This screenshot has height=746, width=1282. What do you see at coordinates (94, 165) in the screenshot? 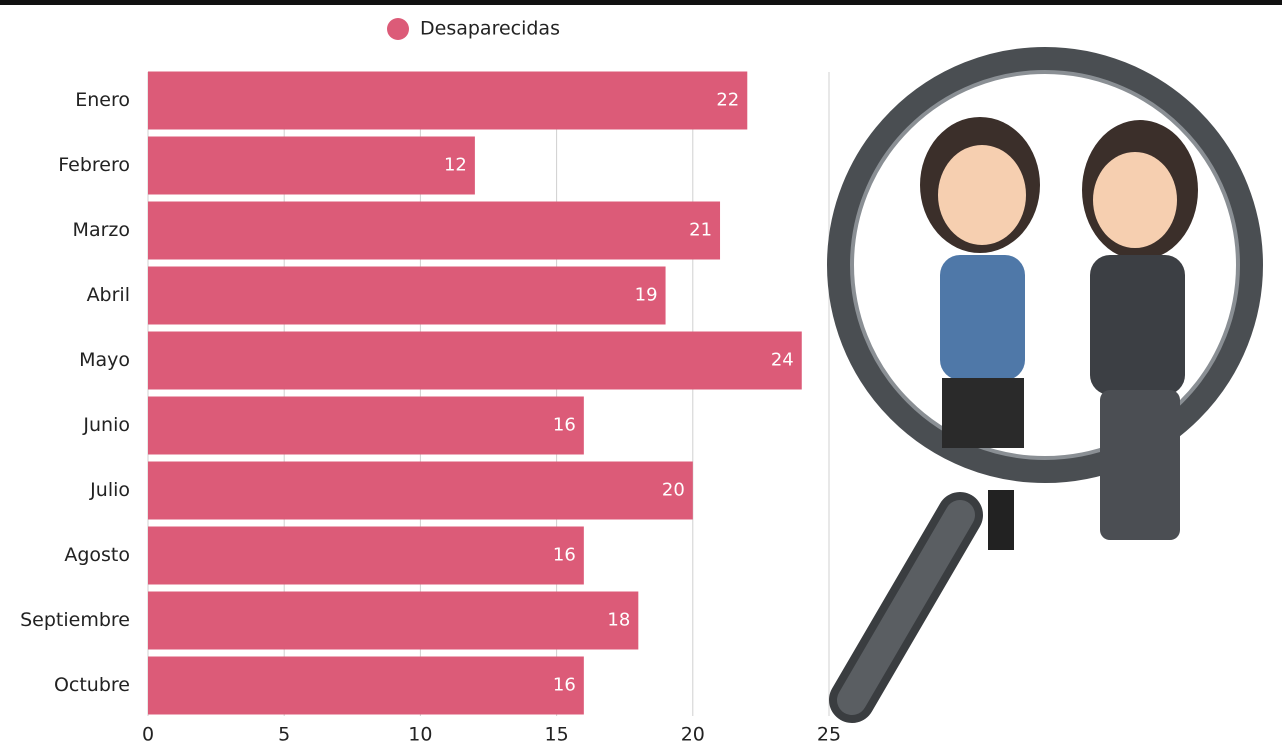
I see `y-tick-label: Febrero` at bounding box center [94, 165].